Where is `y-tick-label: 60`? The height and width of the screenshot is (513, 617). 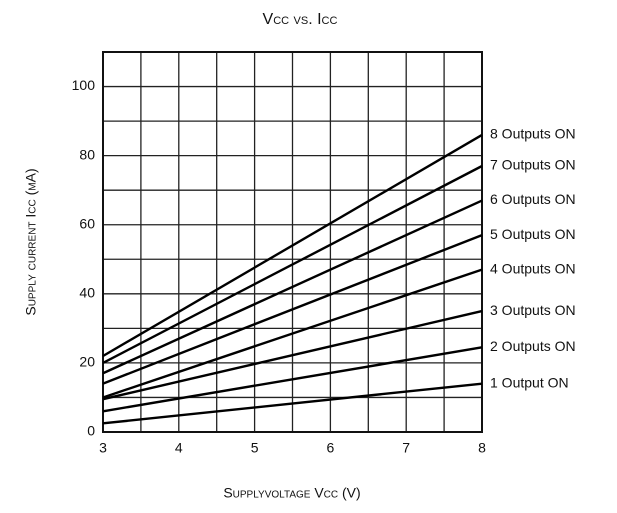 y-tick-label: 60 is located at coordinates (87, 223).